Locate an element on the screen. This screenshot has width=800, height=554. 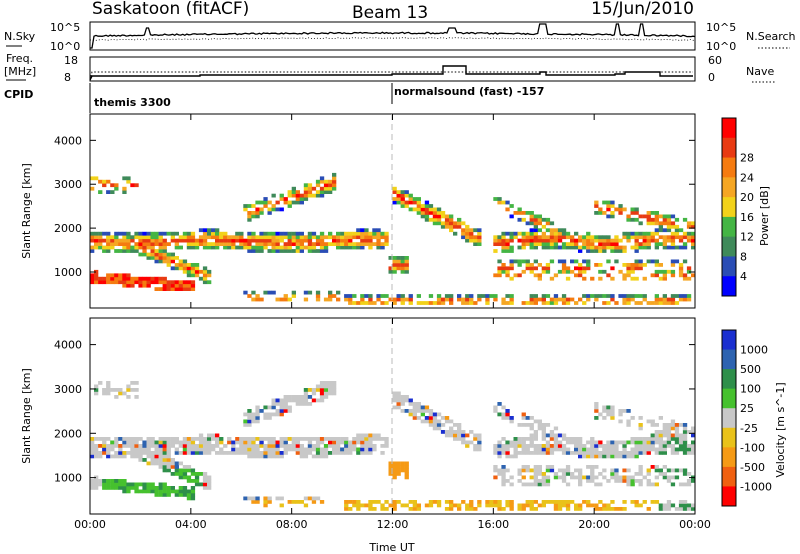
cpid-mode-1: normalsound (fast) -157 is located at coordinates (469, 91).